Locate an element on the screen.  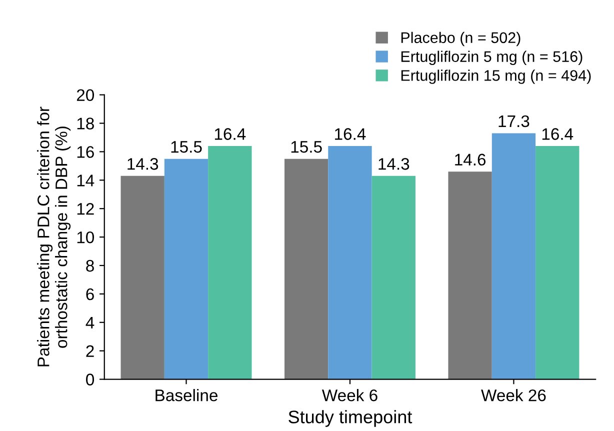
data-label: 14.6 is located at coordinates (470, 160).